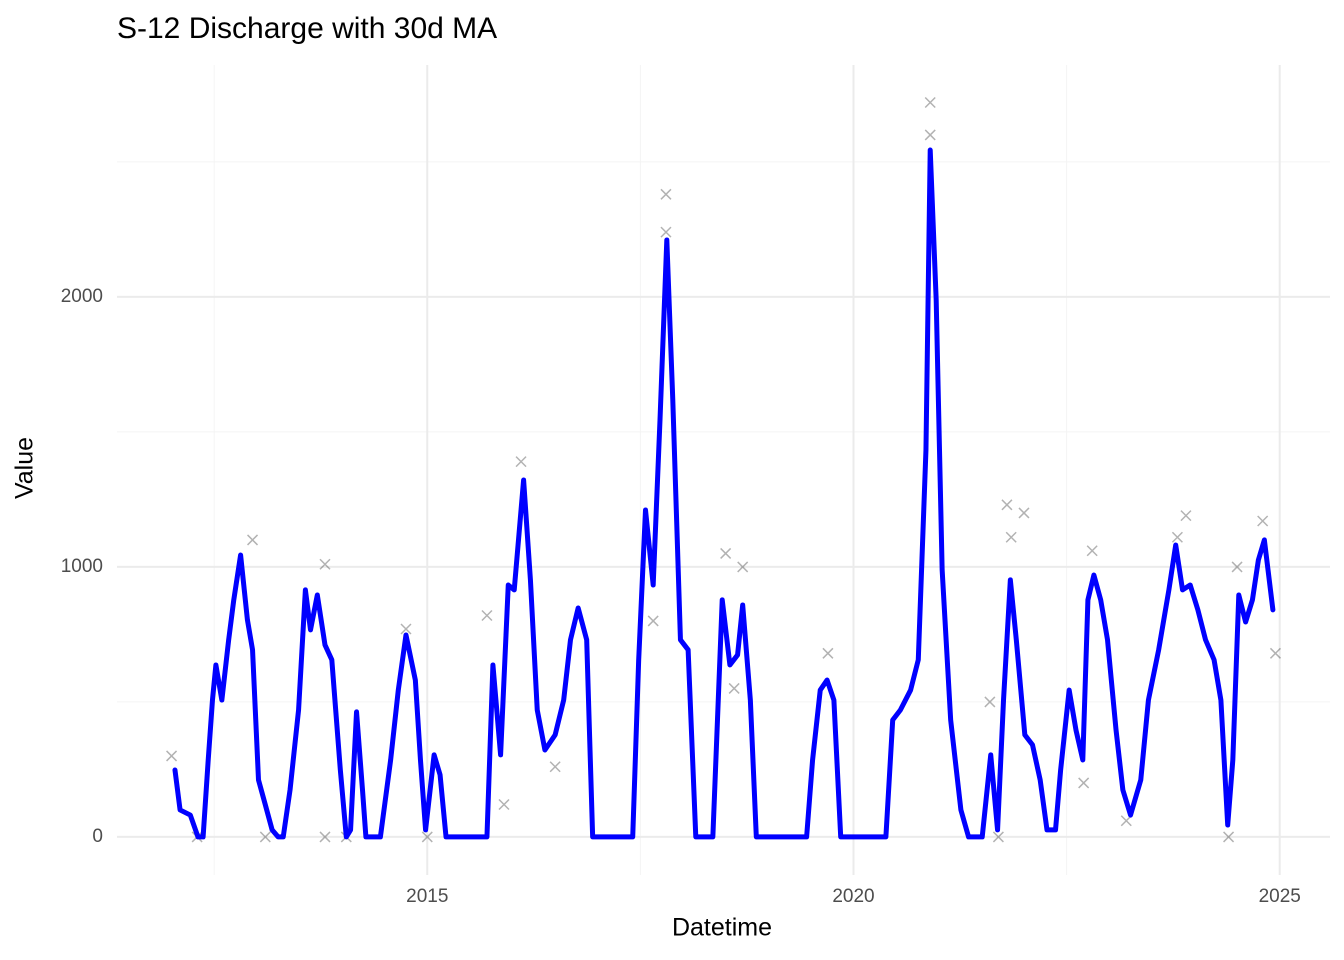 This screenshot has width=1344, height=960. What do you see at coordinates (722, 928) in the screenshot?
I see `x-axis-label: Datetime` at bounding box center [722, 928].